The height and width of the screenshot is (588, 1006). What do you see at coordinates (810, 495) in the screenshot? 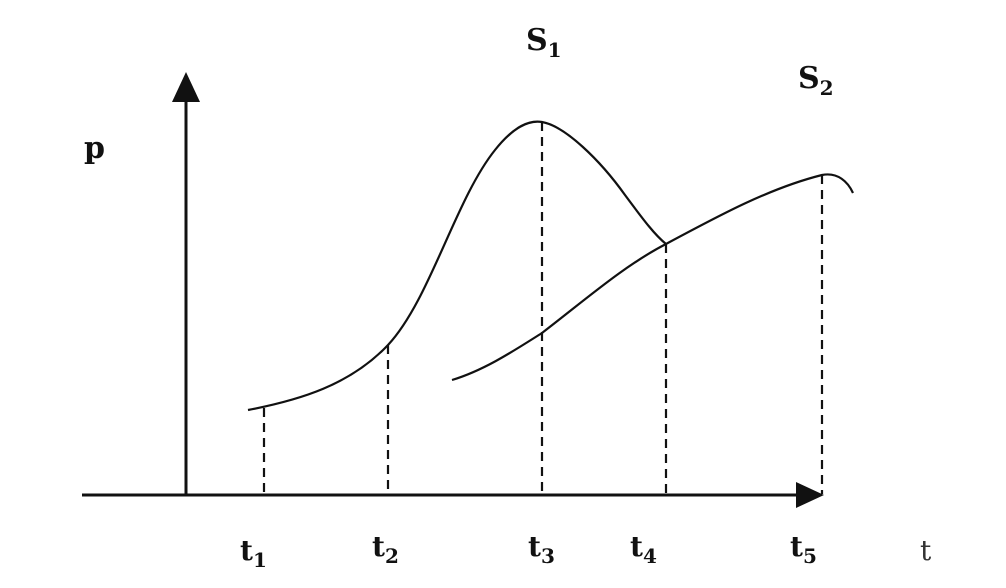
I see `x-axis-arrowhead` at bounding box center [810, 495].